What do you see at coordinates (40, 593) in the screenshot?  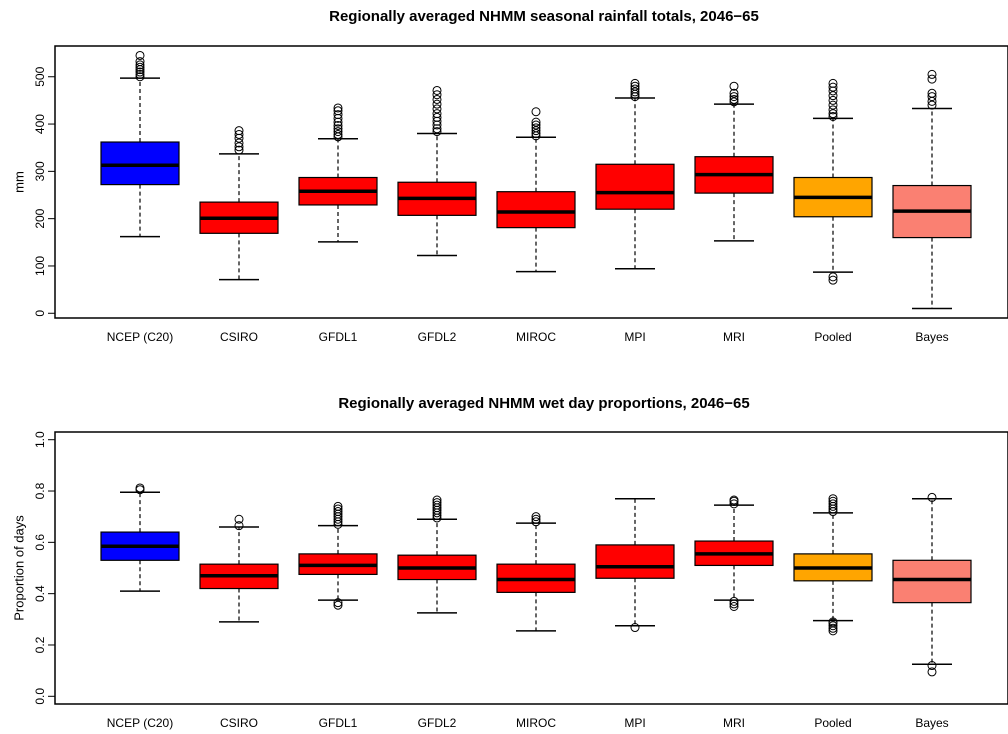 I see `y-tick-label: 0.4` at bounding box center [40, 593].